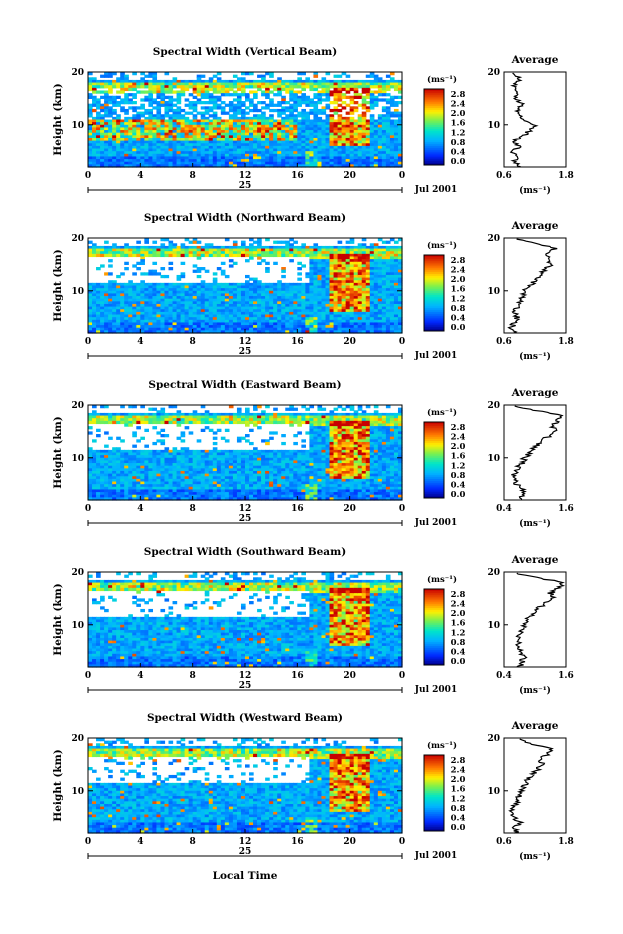  Describe the element at coordinates (458, 299) in the screenshot. I see `colorbar-tick-label: 1.2` at that location.